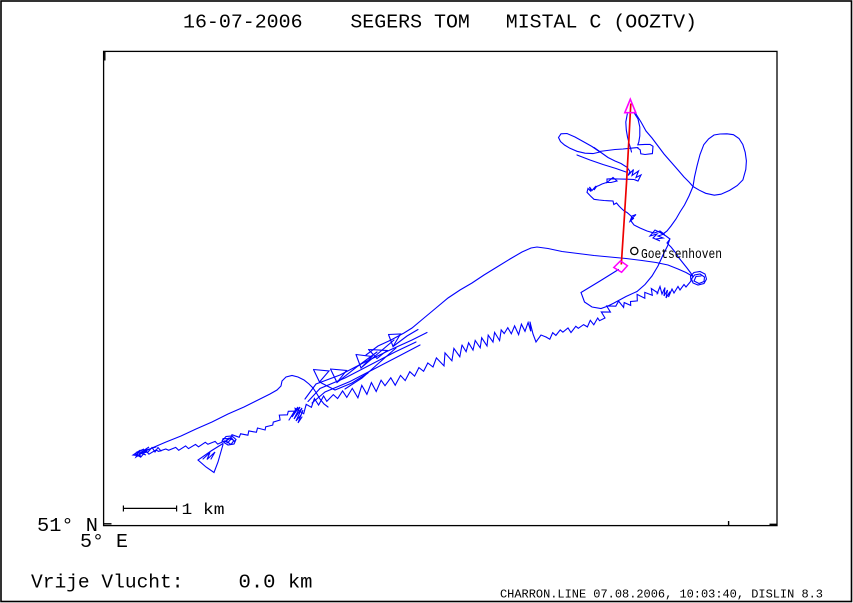  I want to click on svg-text: 51° N, so click(67, 526).